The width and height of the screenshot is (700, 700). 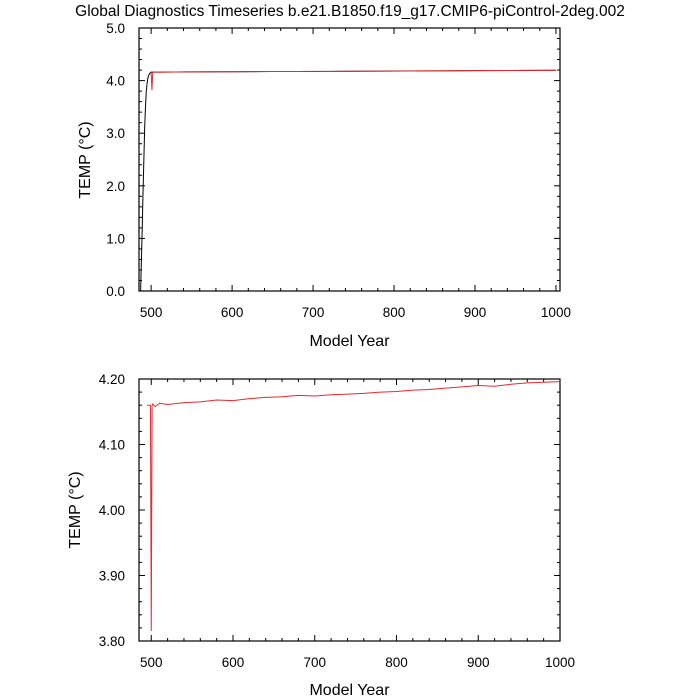 What do you see at coordinates (115, 238) in the screenshot?
I see `y-tick-label: 1.0` at bounding box center [115, 238].